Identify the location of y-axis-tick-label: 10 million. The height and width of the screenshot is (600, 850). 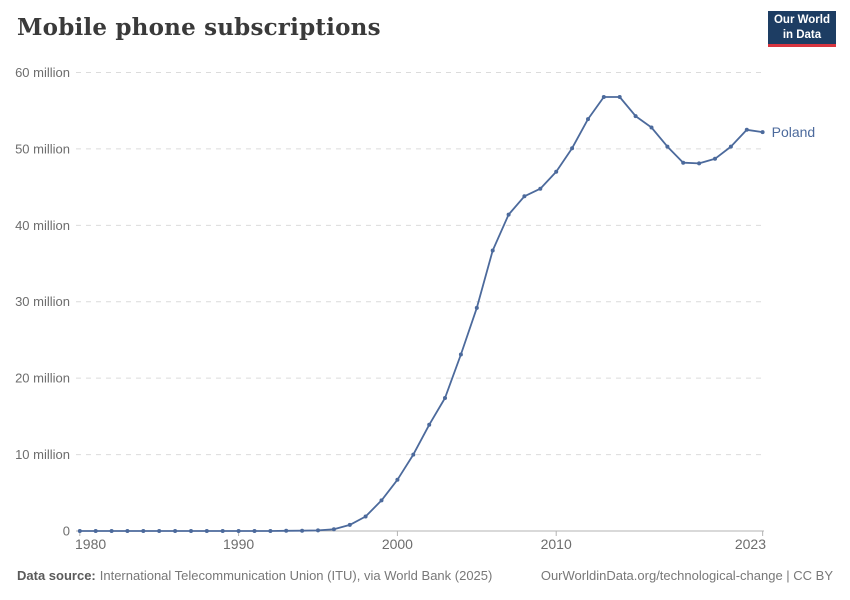
(42, 454).